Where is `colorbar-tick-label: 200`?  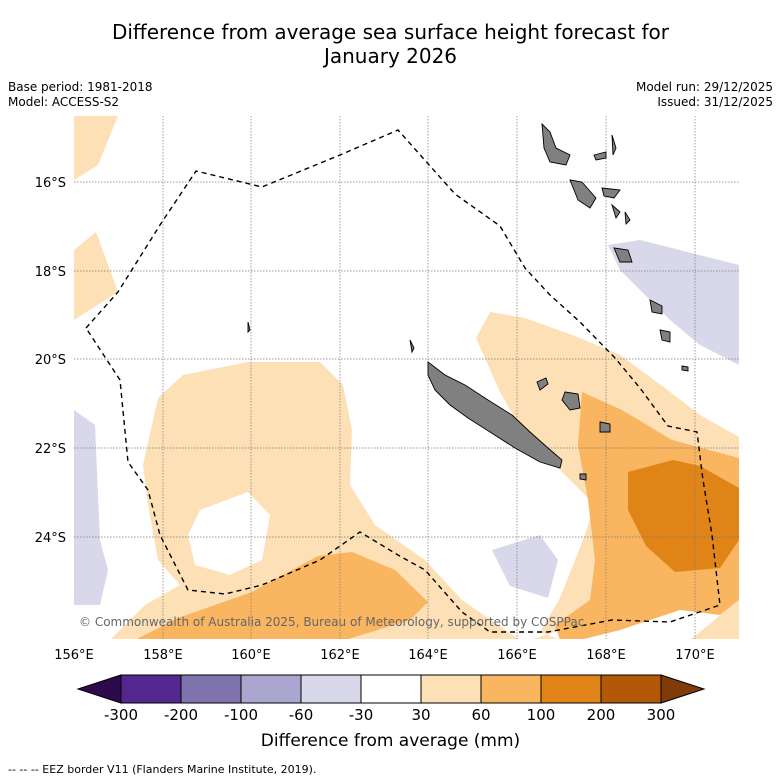 colorbar-tick-label: 200 is located at coordinates (601, 715).